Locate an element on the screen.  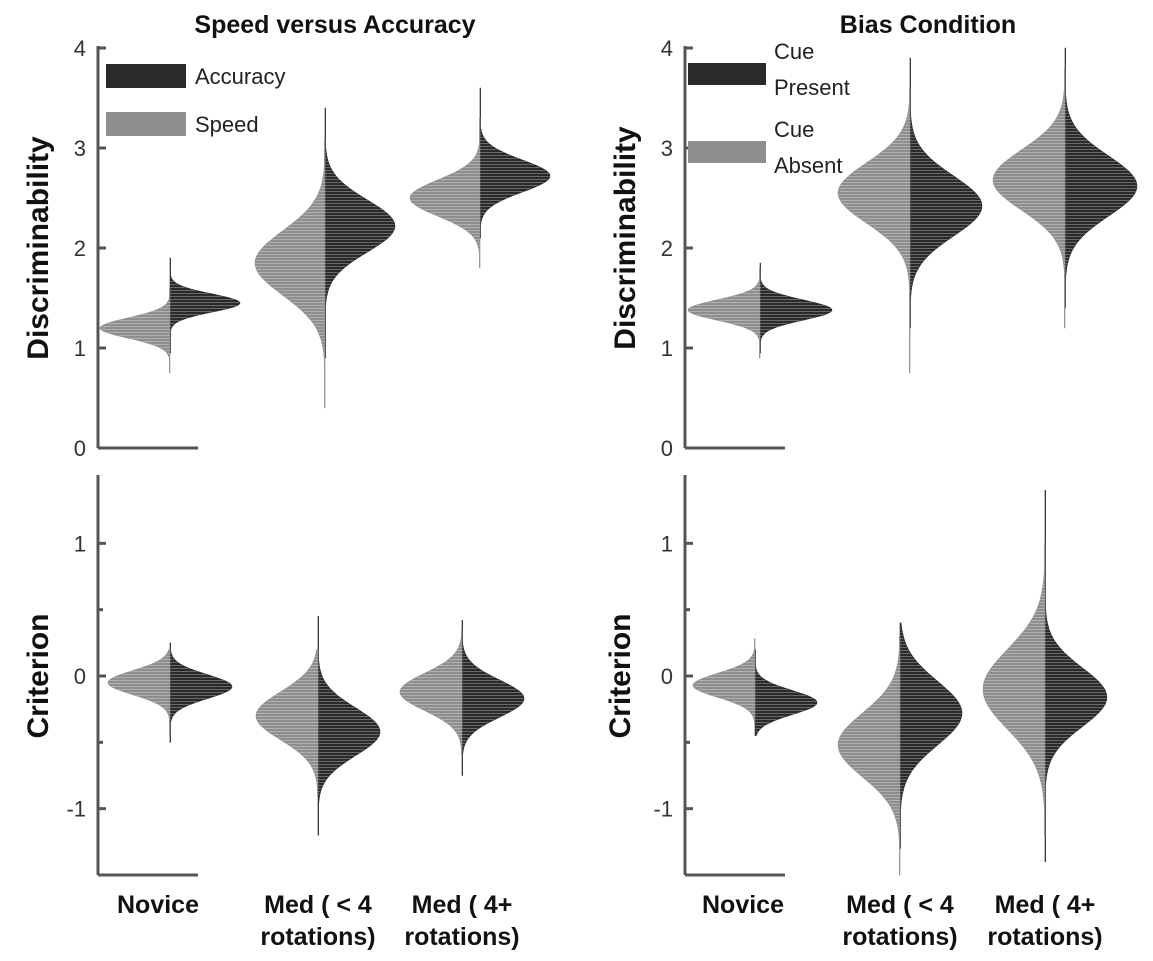
legend-label: Absent is located at coordinates (808, 165).